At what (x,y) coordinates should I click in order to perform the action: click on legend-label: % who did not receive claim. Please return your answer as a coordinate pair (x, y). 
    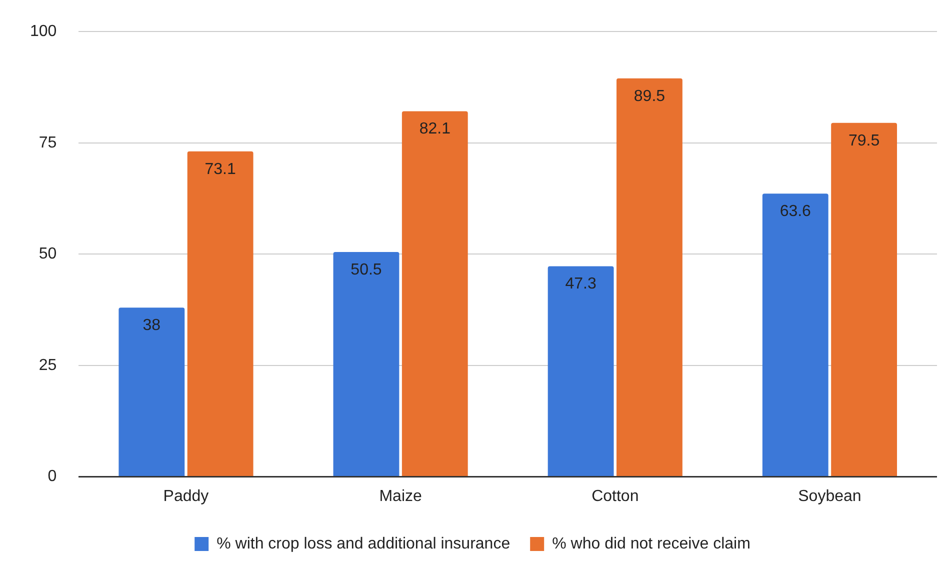
    Looking at the image, I should click on (651, 543).